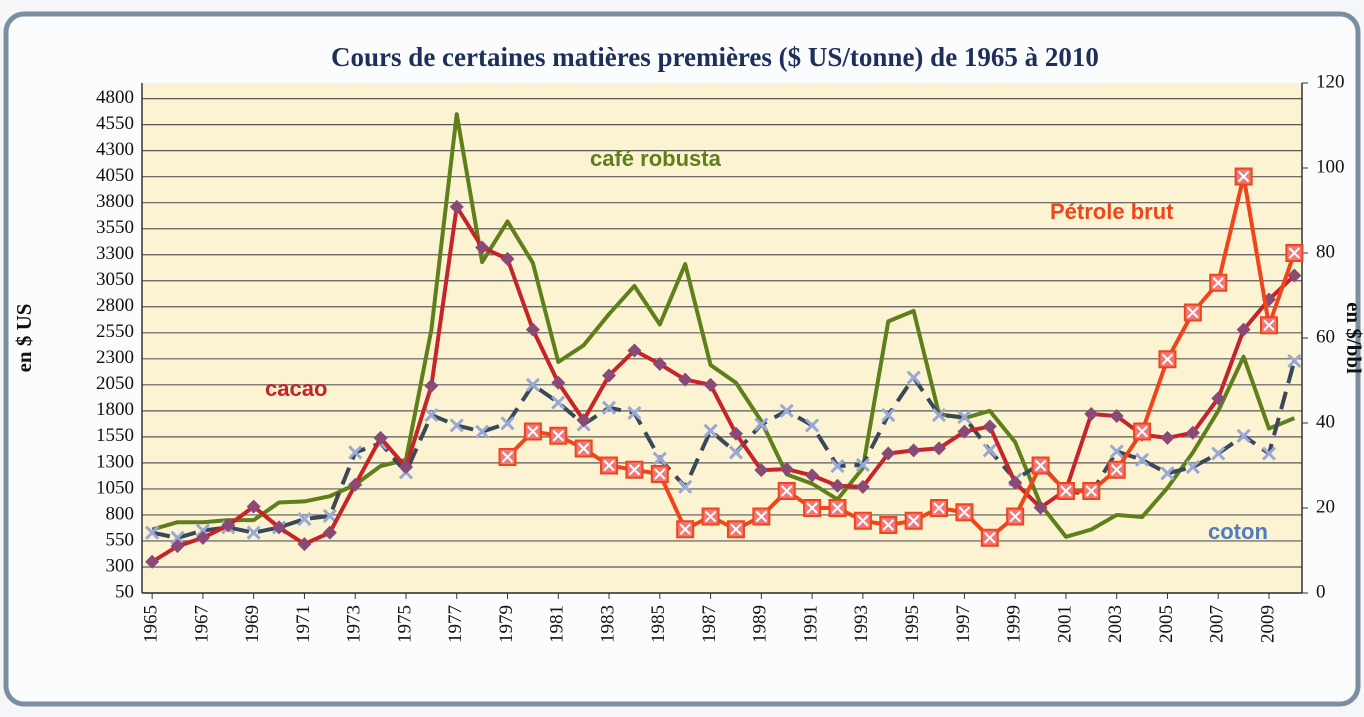  What do you see at coordinates (455, 624) in the screenshot?
I see `x-tick-label: 1977` at bounding box center [455, 624].